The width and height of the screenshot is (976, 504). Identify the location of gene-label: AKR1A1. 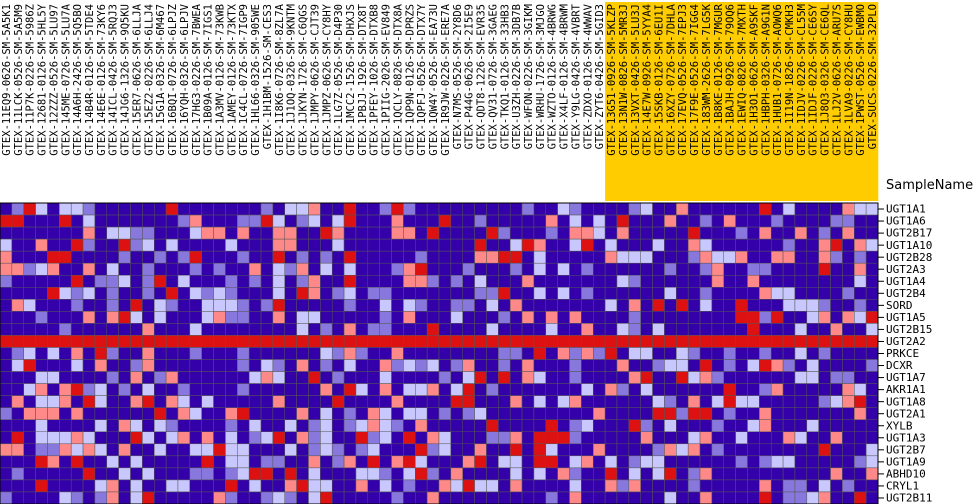
(906, 389).